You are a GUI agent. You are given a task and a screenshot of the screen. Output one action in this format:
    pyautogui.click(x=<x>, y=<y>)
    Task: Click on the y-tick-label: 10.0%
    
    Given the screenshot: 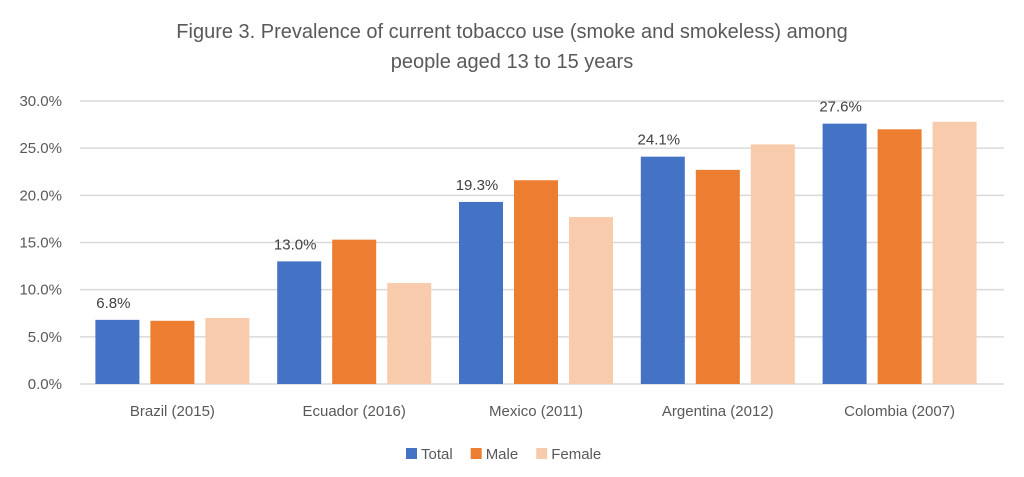 What is the action you would take?
    pyautogui.click(x=40, y=290)
    